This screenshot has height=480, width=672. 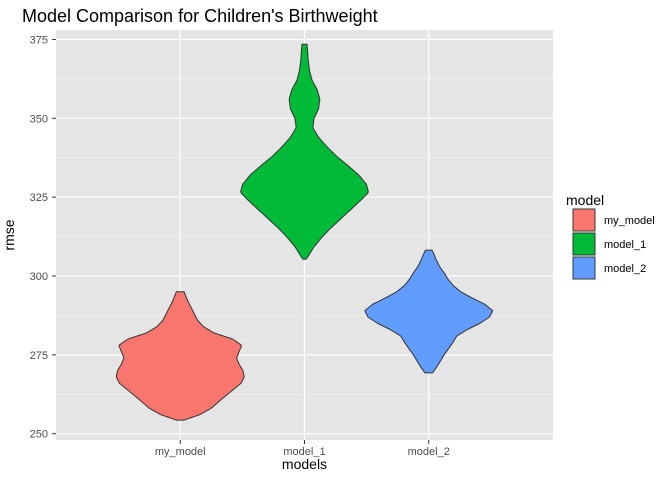 What do you see at coordinates (43, 237) in the screenshot?
I see `y-axis: 250 275 300 325 350 375` at bounding box center [43, 237].